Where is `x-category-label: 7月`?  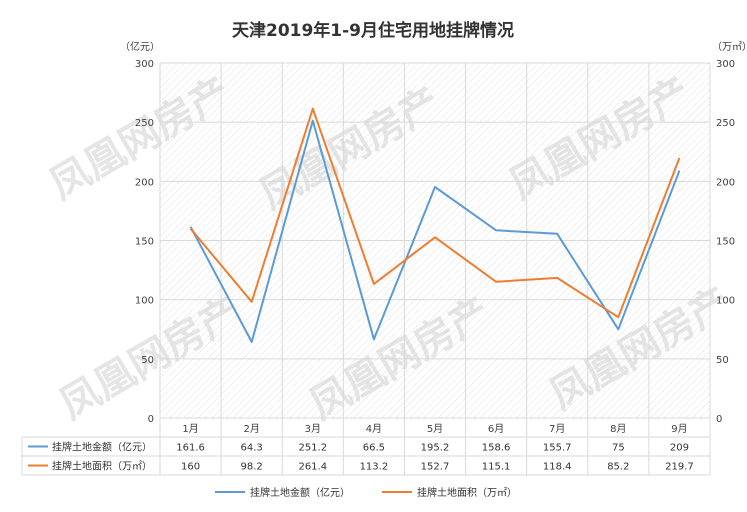
x-category-label: 7月 is located at coordinates (557, 429).